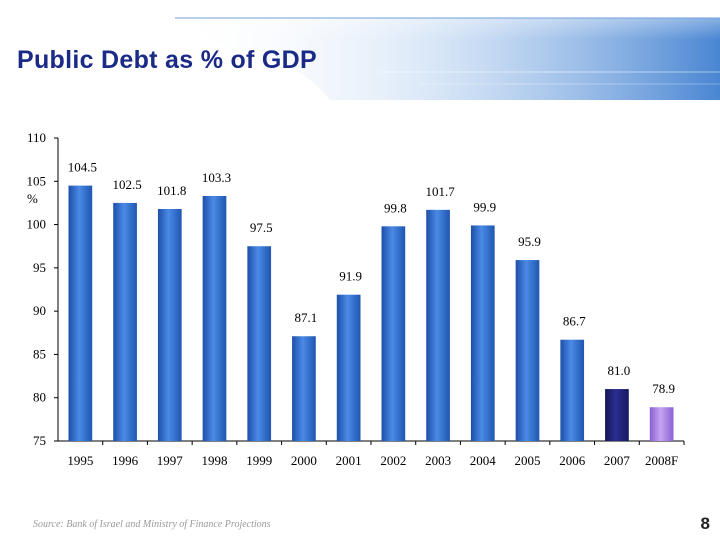 This screenshot has height=540, width=720. I want to click on bar-1997, so click(170, 325).